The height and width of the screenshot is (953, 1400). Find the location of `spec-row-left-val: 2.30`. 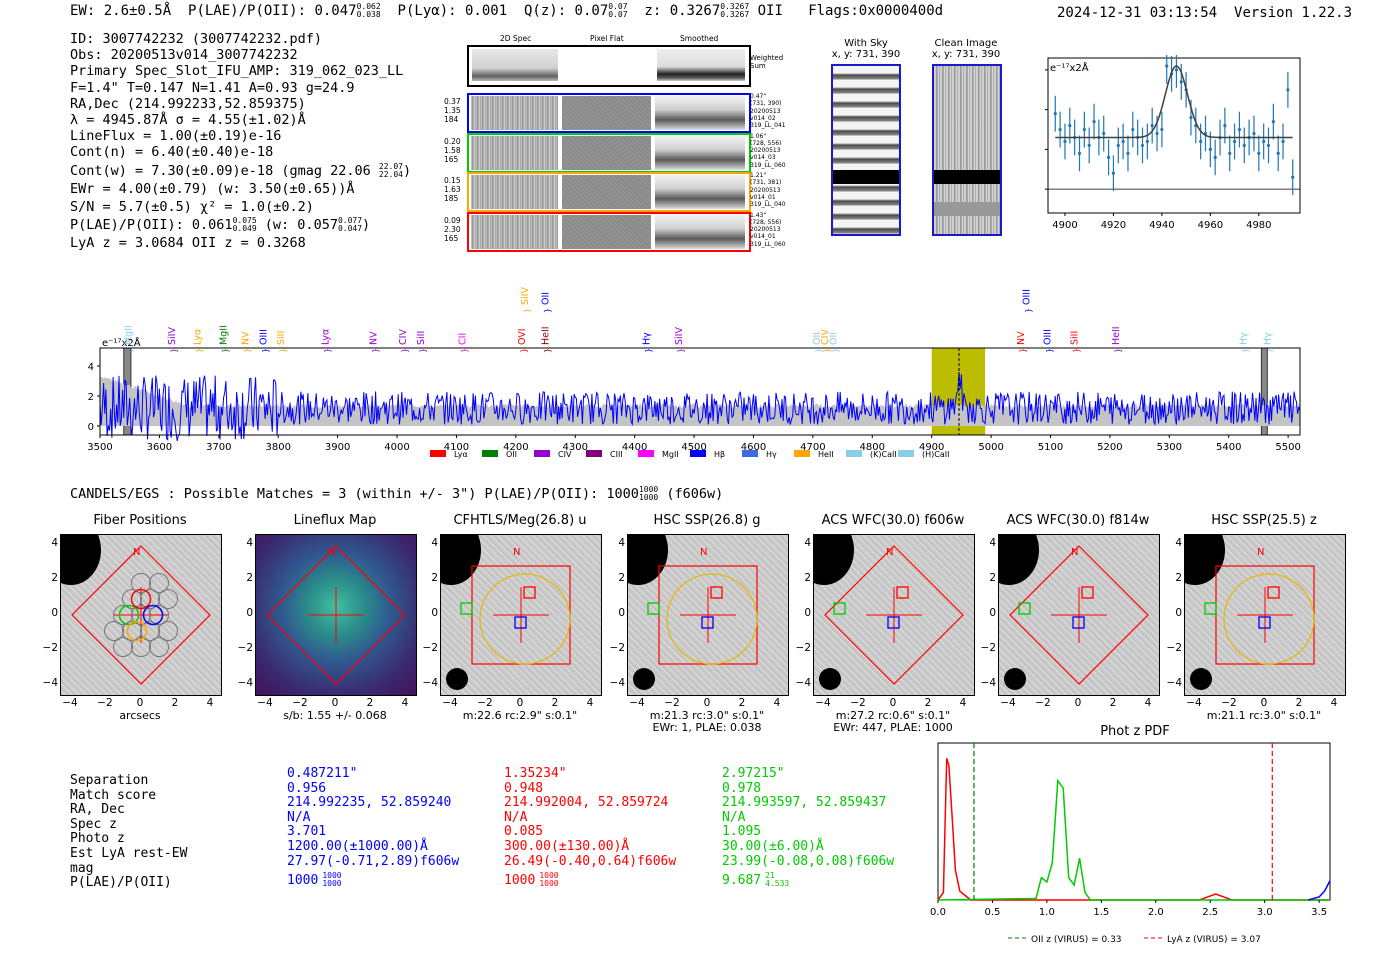

spec-row-left-val: 2.30 is located at coordinates (452, 229).